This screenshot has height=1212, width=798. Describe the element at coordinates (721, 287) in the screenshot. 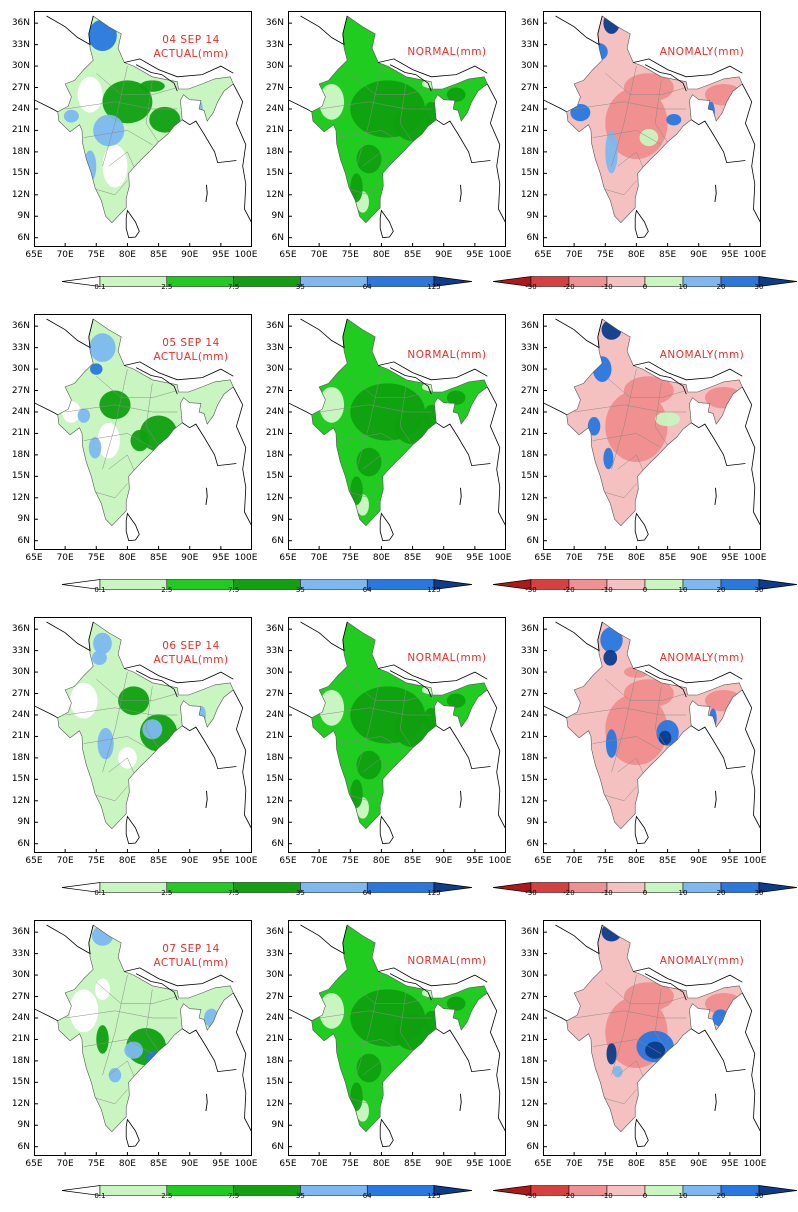

I see `colorbar-tick-label: 20` at that location.